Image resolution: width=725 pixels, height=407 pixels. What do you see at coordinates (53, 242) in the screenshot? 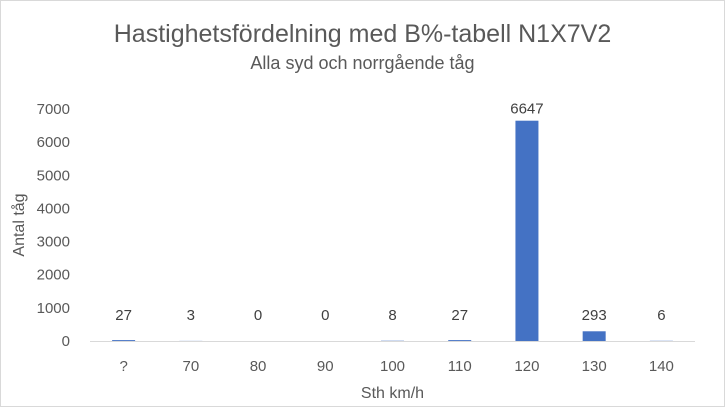
I see `y-tick-label: 3000` at bounding box center [53, 242].